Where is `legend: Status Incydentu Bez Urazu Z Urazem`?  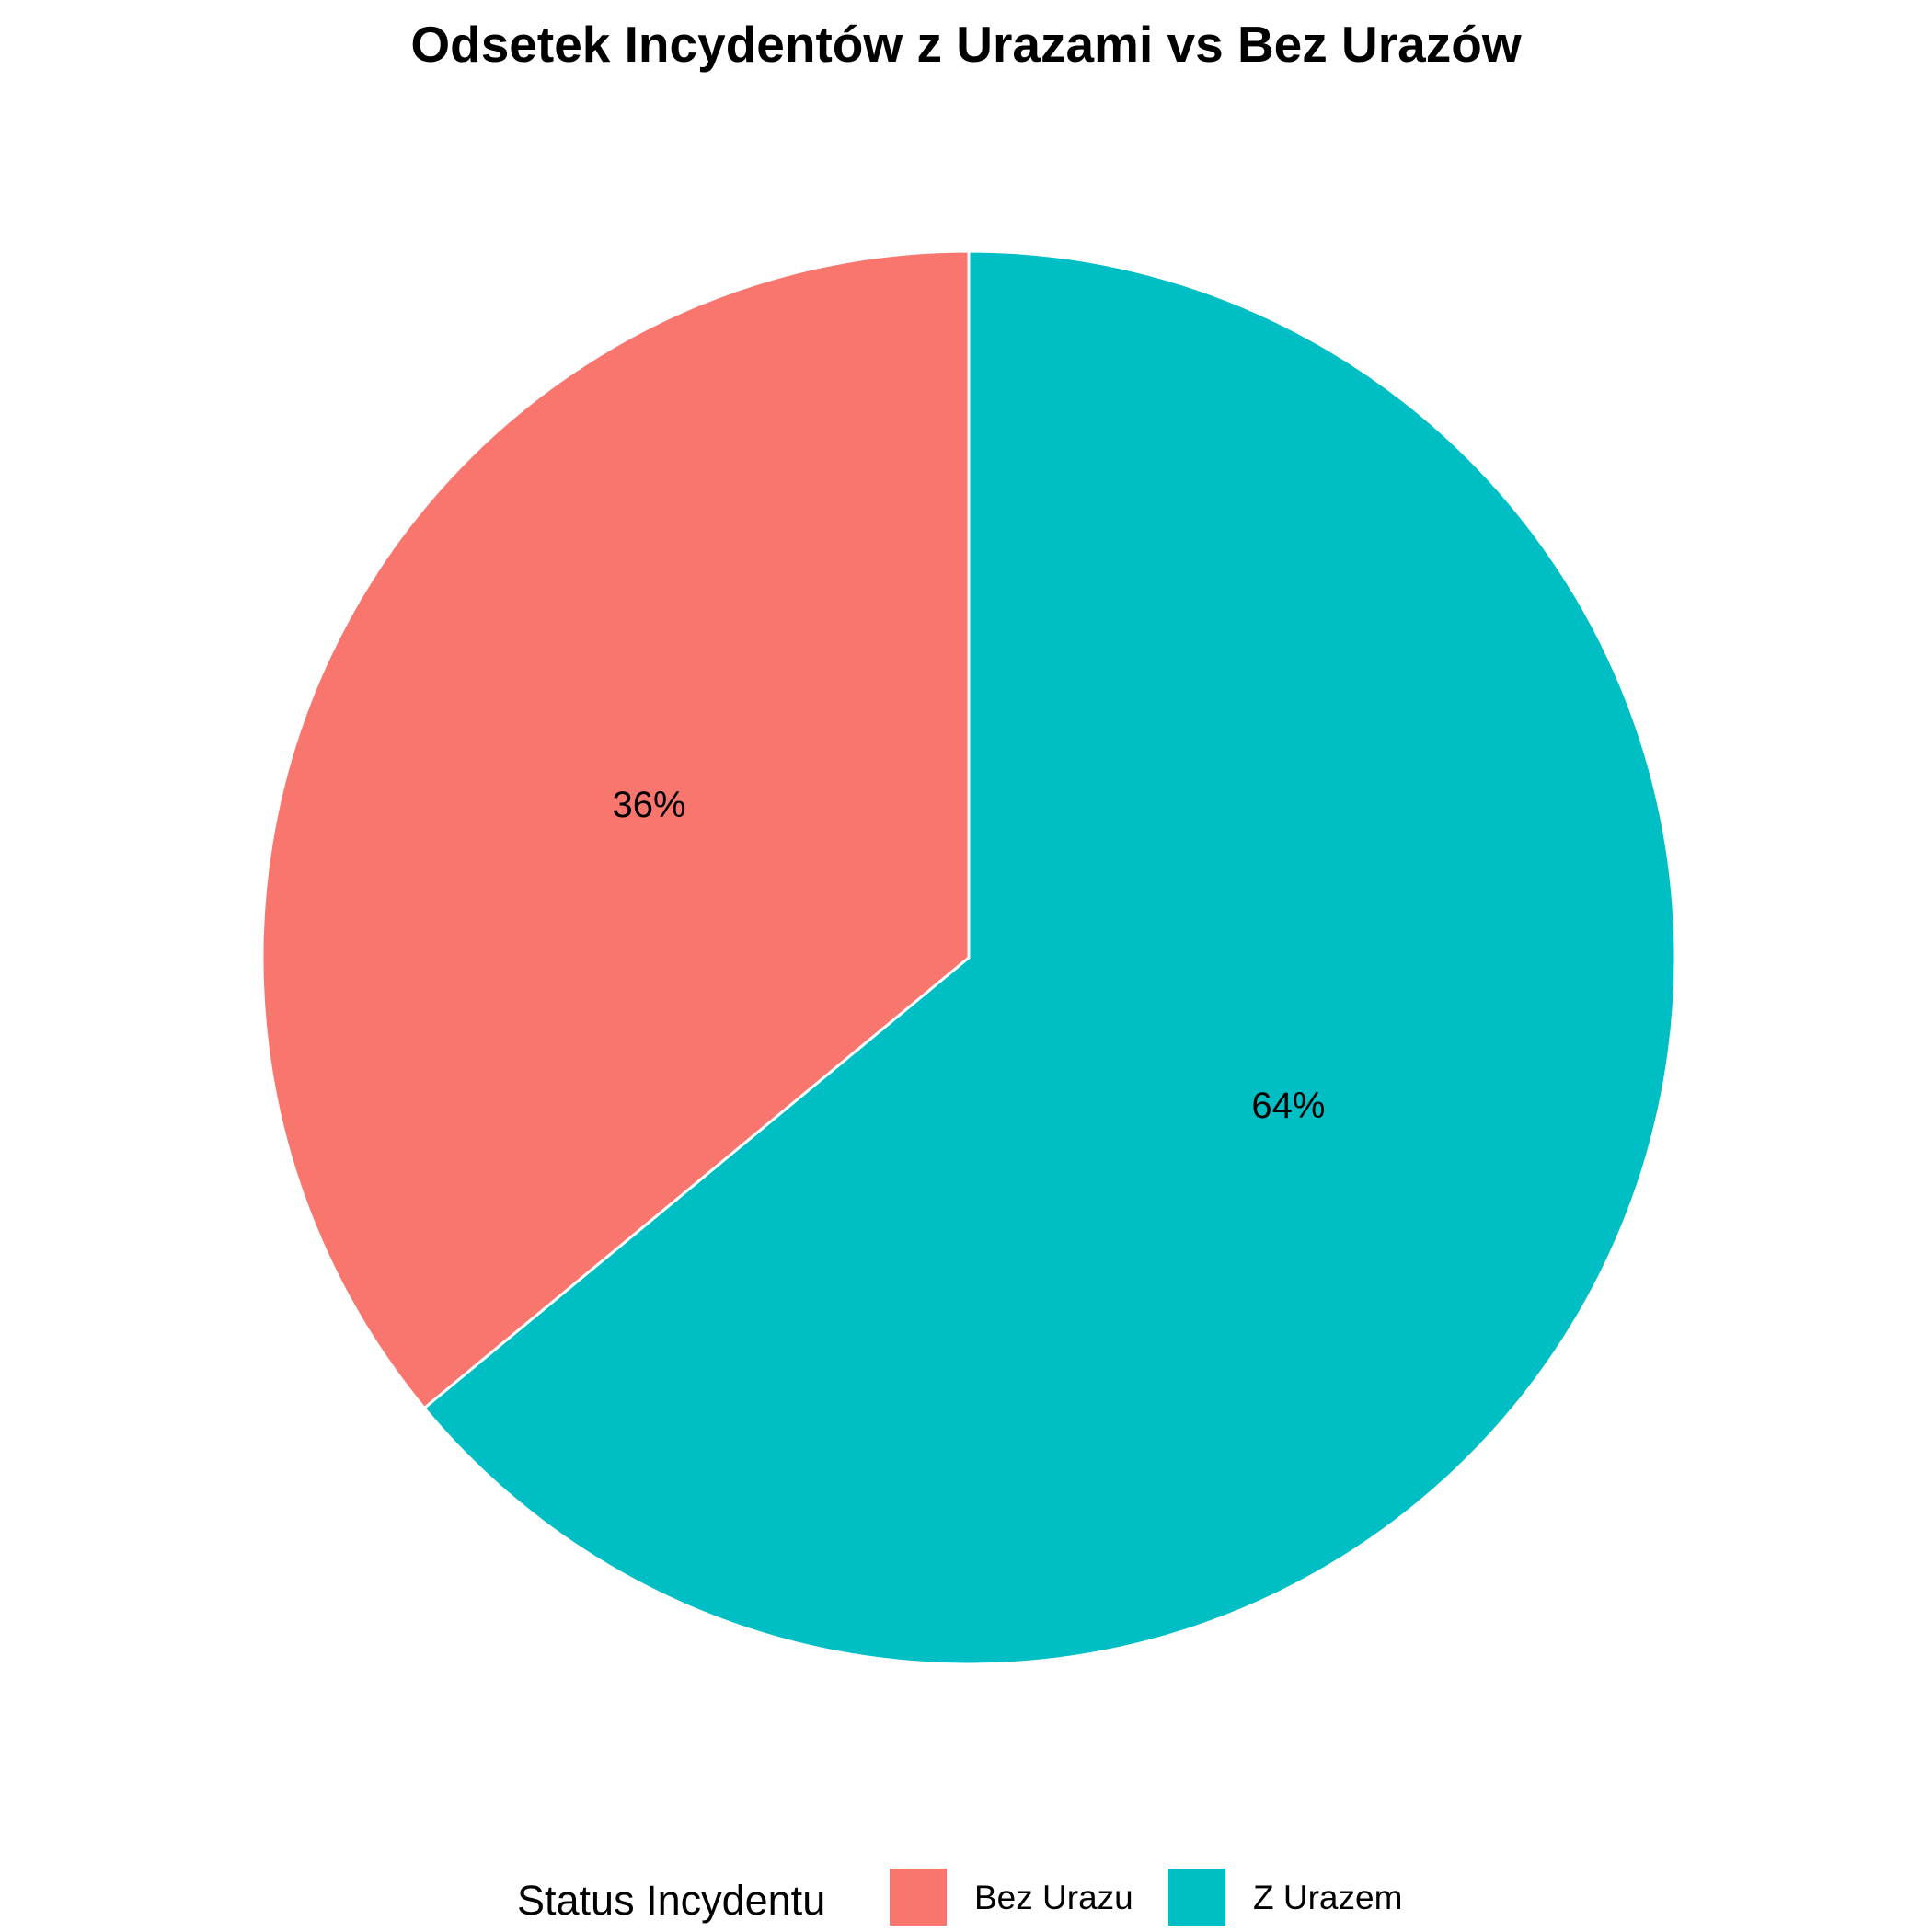
legend: Status Incydentu Bez Urazu Z Urazem is located at coordinates (959, 1897).